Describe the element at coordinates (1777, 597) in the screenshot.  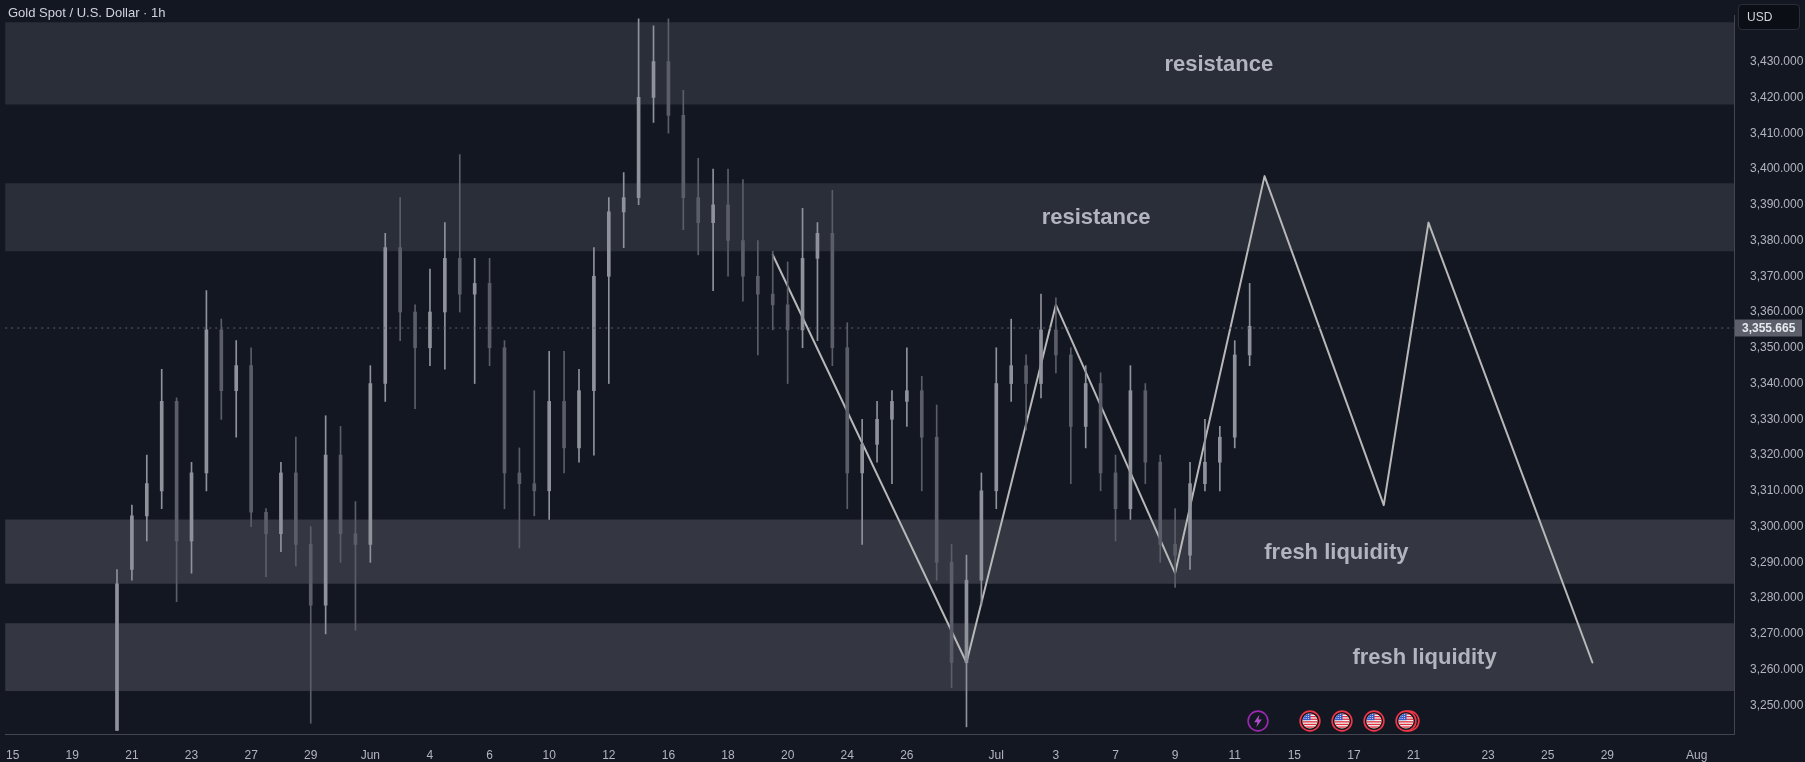
I see `y-tick-label: 3,280.000` at that location.